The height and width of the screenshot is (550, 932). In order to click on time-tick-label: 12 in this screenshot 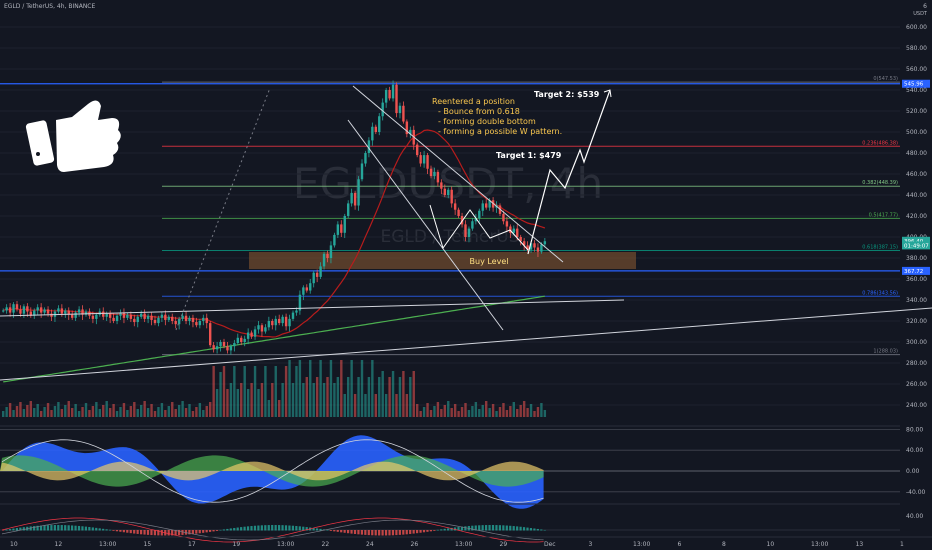, I will do `click(59, 544)`.